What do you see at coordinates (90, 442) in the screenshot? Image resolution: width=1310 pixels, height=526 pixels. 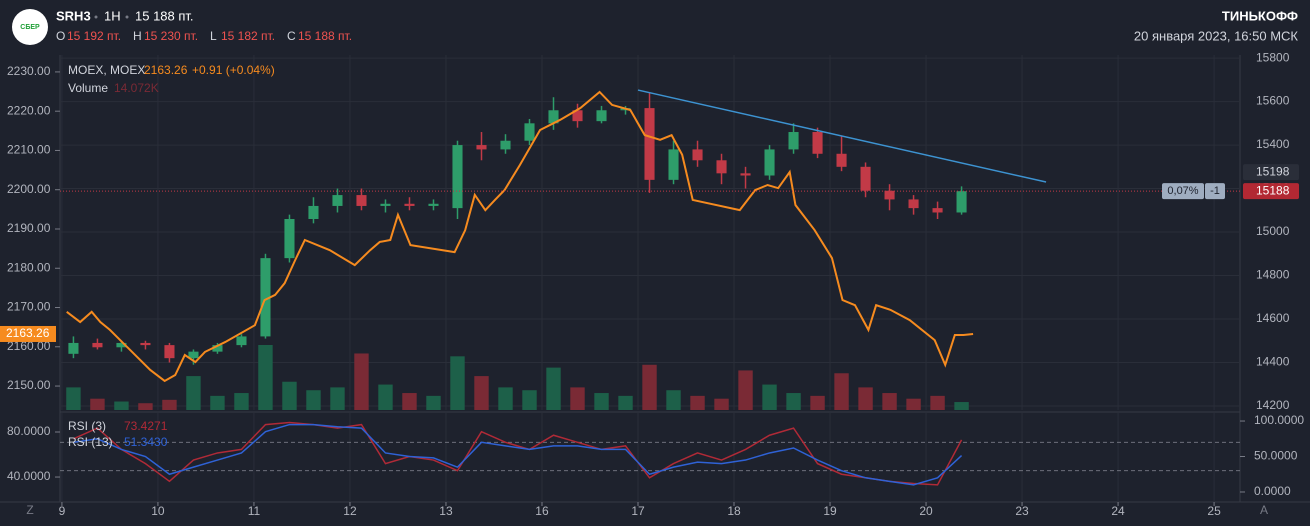 I see `rsi-legend: RSI (13)` at bounding box center [90, 442].